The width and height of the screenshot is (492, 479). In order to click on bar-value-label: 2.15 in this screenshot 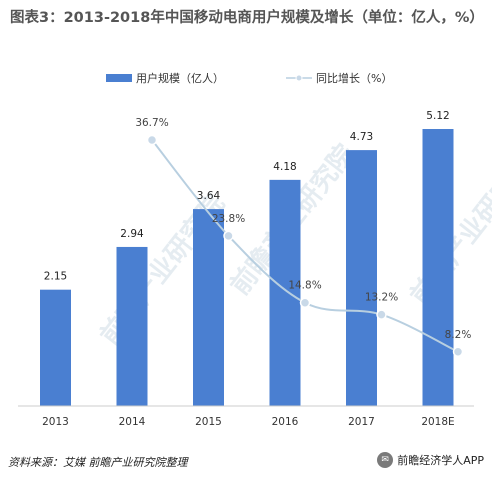, I will do `click(55, 277)`.